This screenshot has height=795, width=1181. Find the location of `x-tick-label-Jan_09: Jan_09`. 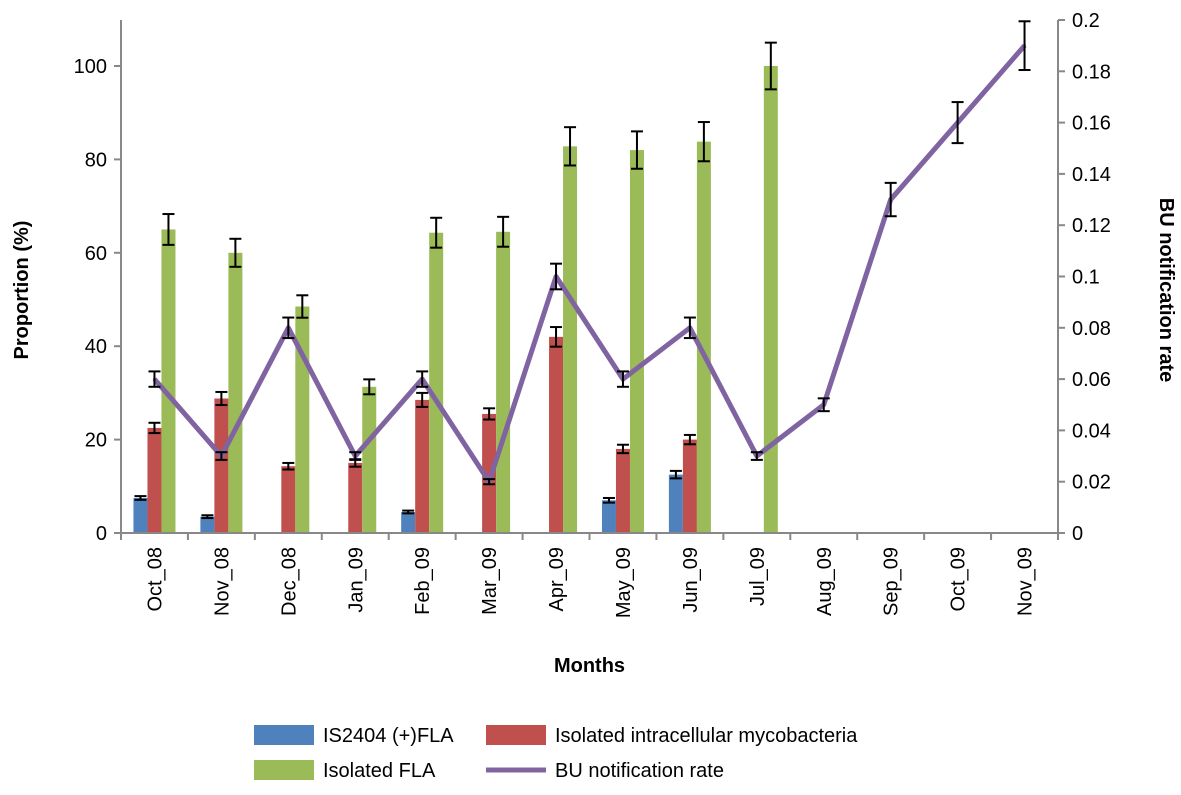

x-tick-label-Jan_09: Jan_09 is located at coordinates (356, 580).